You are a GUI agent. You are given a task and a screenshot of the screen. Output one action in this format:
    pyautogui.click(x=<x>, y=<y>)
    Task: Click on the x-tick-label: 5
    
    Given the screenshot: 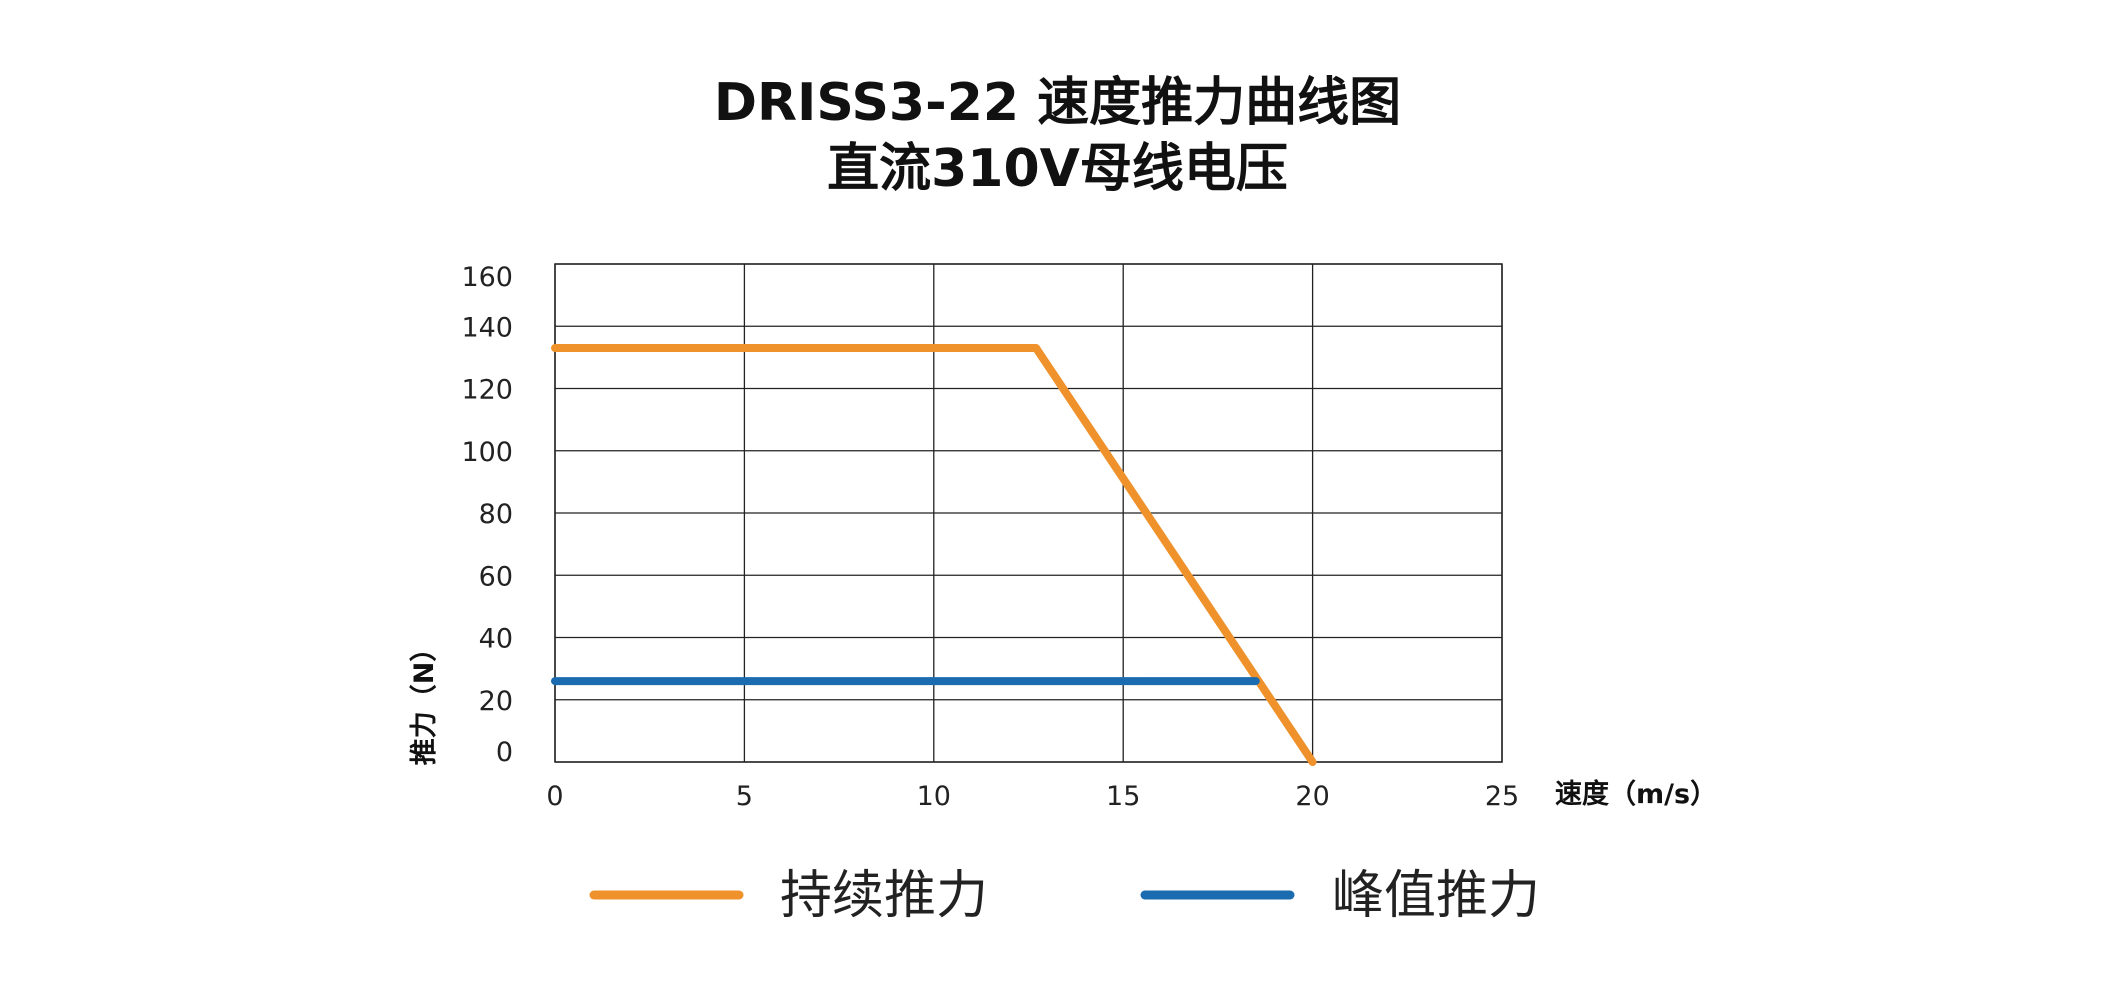 What is the action you would take?
    pyautogui.click(x=744, y=796)
    